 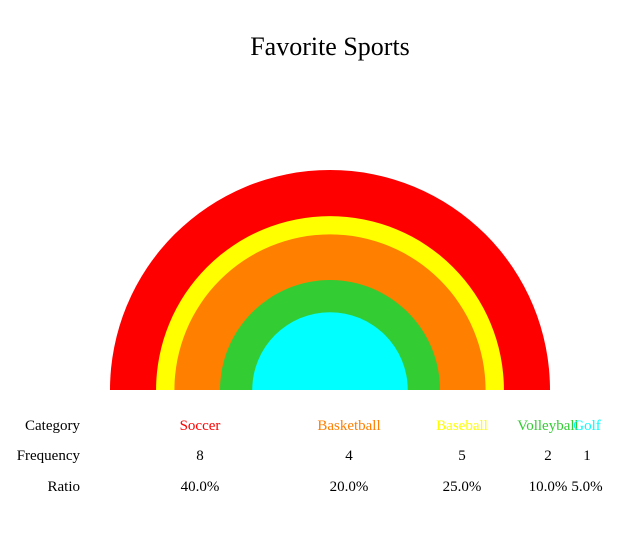 I want to click on category-label-golf: Golf, so click(x=587, y=426).